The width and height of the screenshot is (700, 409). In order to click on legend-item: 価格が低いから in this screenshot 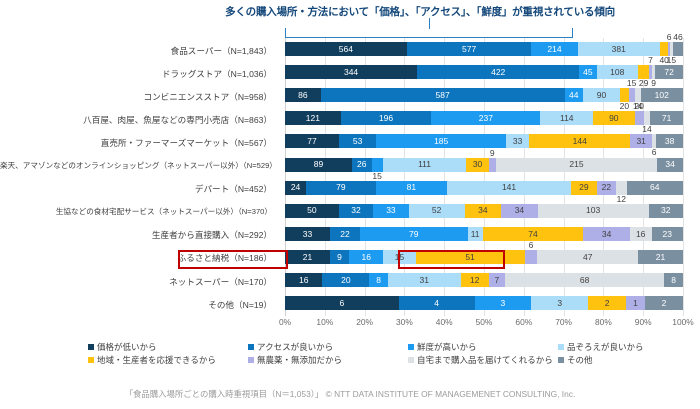, I will do `click(122, 347)`.